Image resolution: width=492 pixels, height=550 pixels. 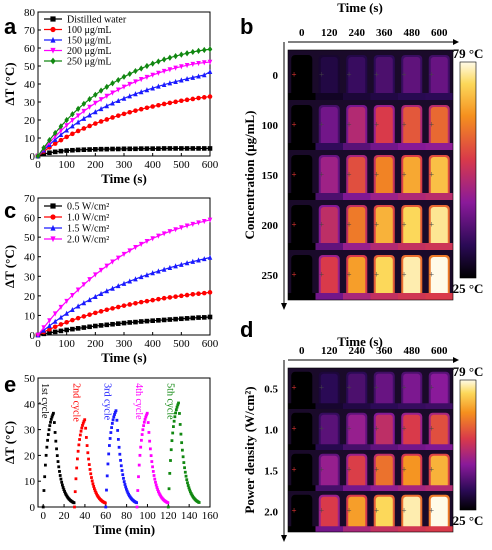 What do you see at coordinates (271, 431) in the screenshot?
I see `d-row-label: 1.0` at bounding box center [271, 431].